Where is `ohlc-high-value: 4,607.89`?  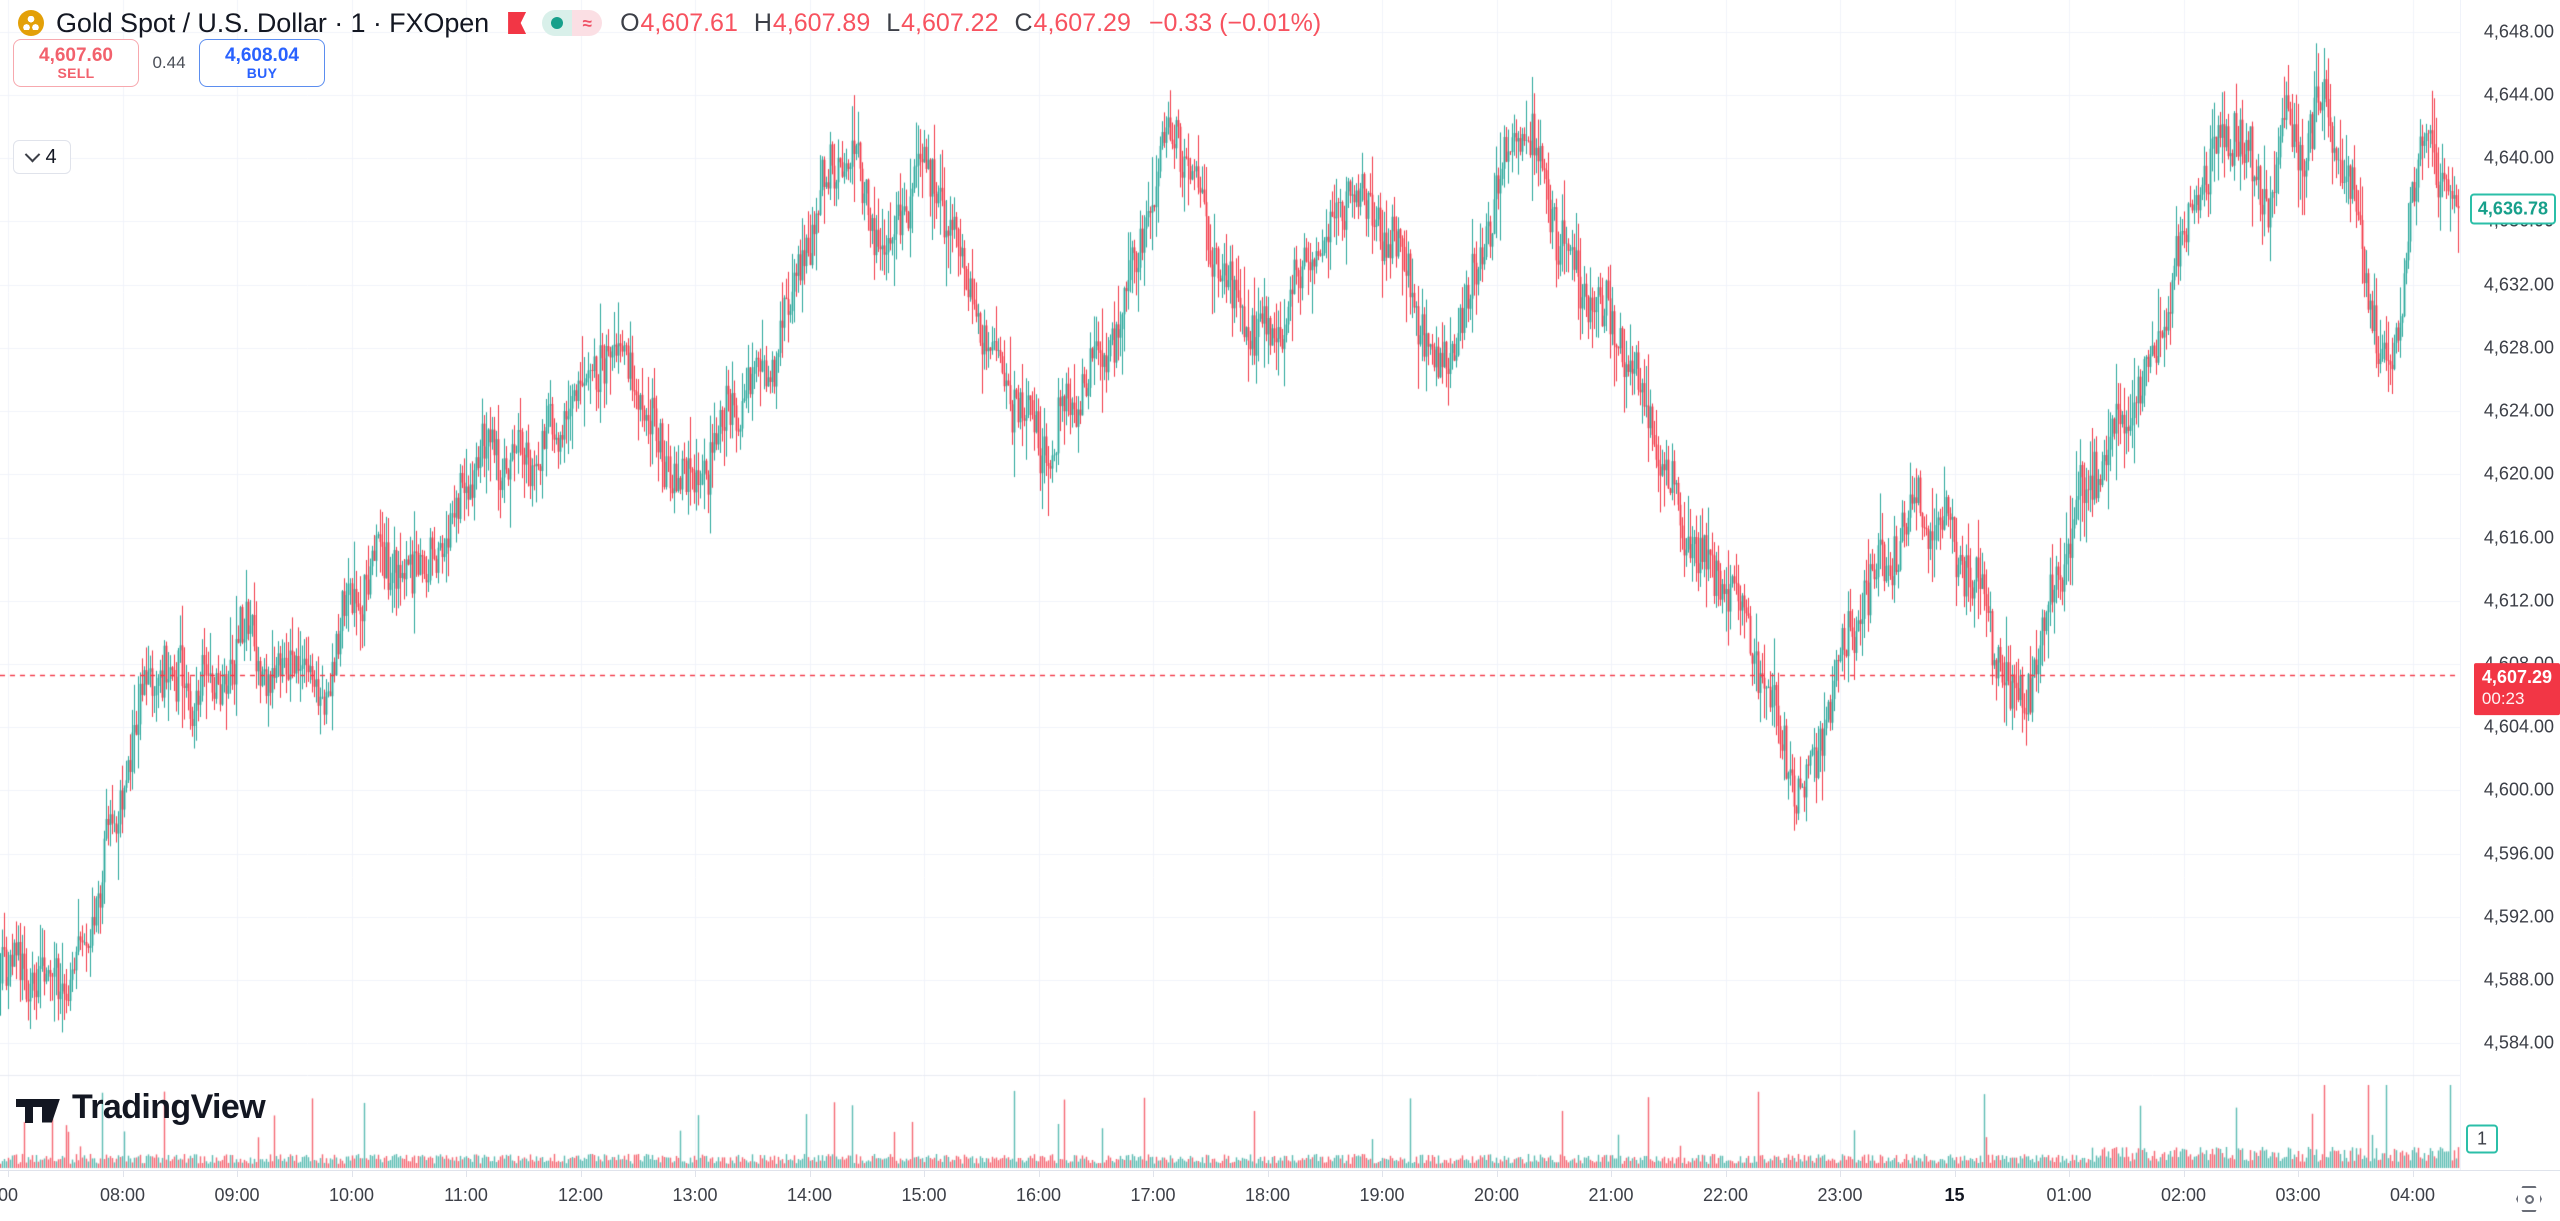
ohlc-high-value: 4,607.89 is located at coordinates (821, 22).